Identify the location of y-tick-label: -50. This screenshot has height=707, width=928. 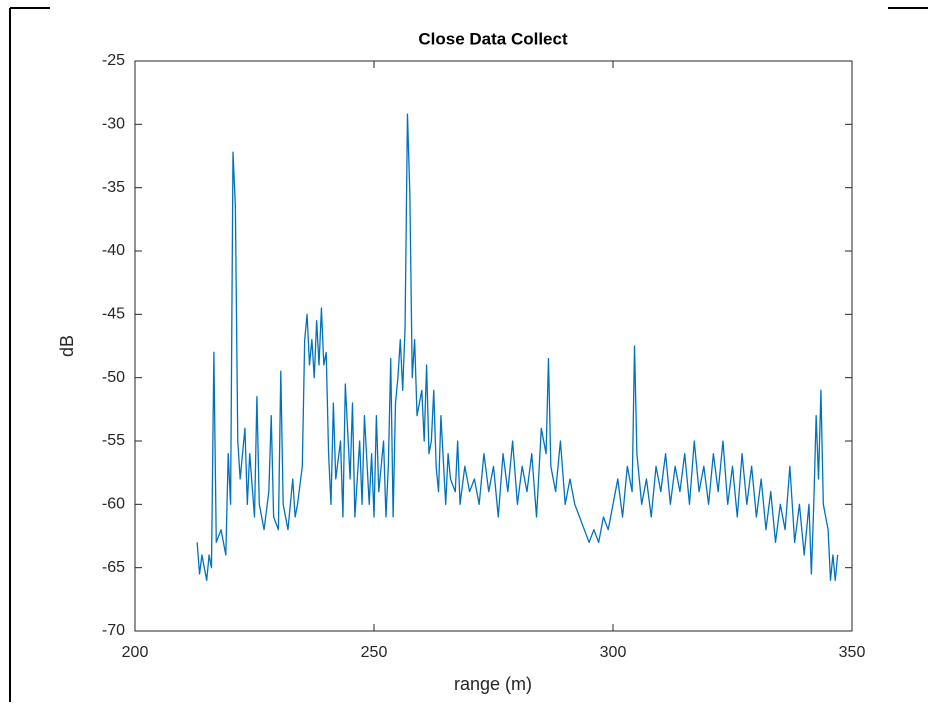
(113, 377).